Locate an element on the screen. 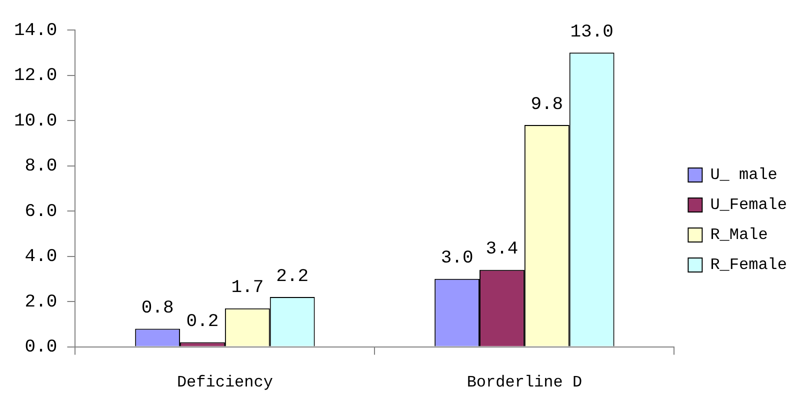 The height and width of the screenshot is (414, 801). data-label: 13.0 is located at coordinates (592, 32).